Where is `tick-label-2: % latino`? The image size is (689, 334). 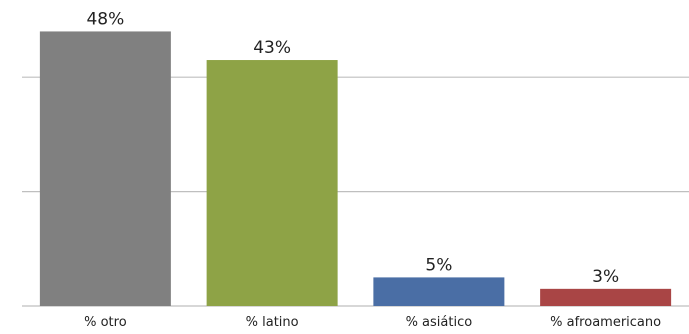
tick-label-2: % latino is located at coordinates (272, 322).